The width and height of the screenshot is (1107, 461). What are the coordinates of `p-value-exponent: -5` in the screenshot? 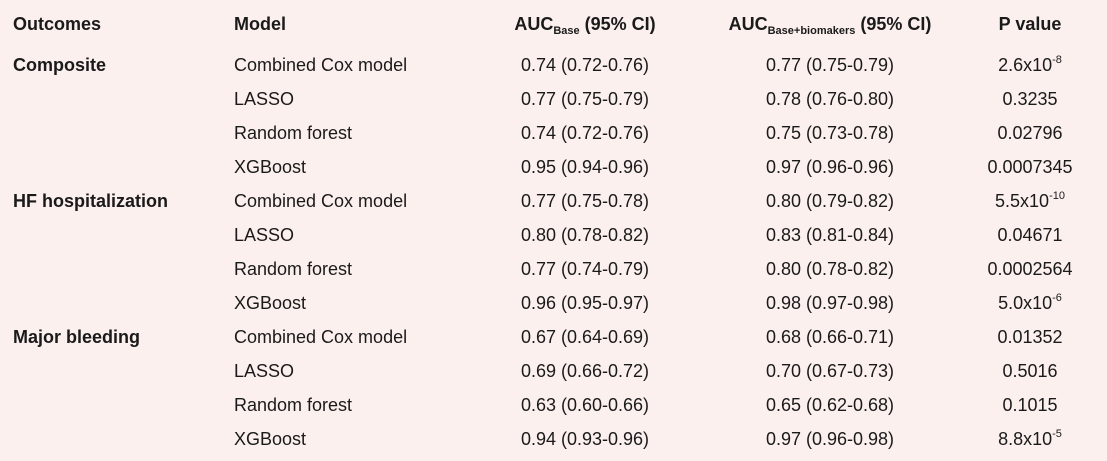 It's located at (1057, 434).